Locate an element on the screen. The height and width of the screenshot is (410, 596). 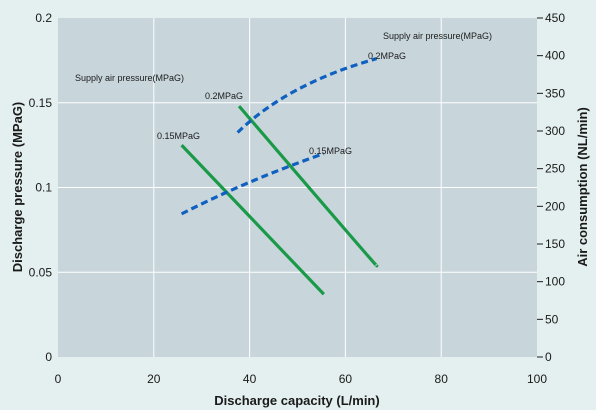
annotation-air-015: 0.15MPaG is located at coordinates (330, 151).